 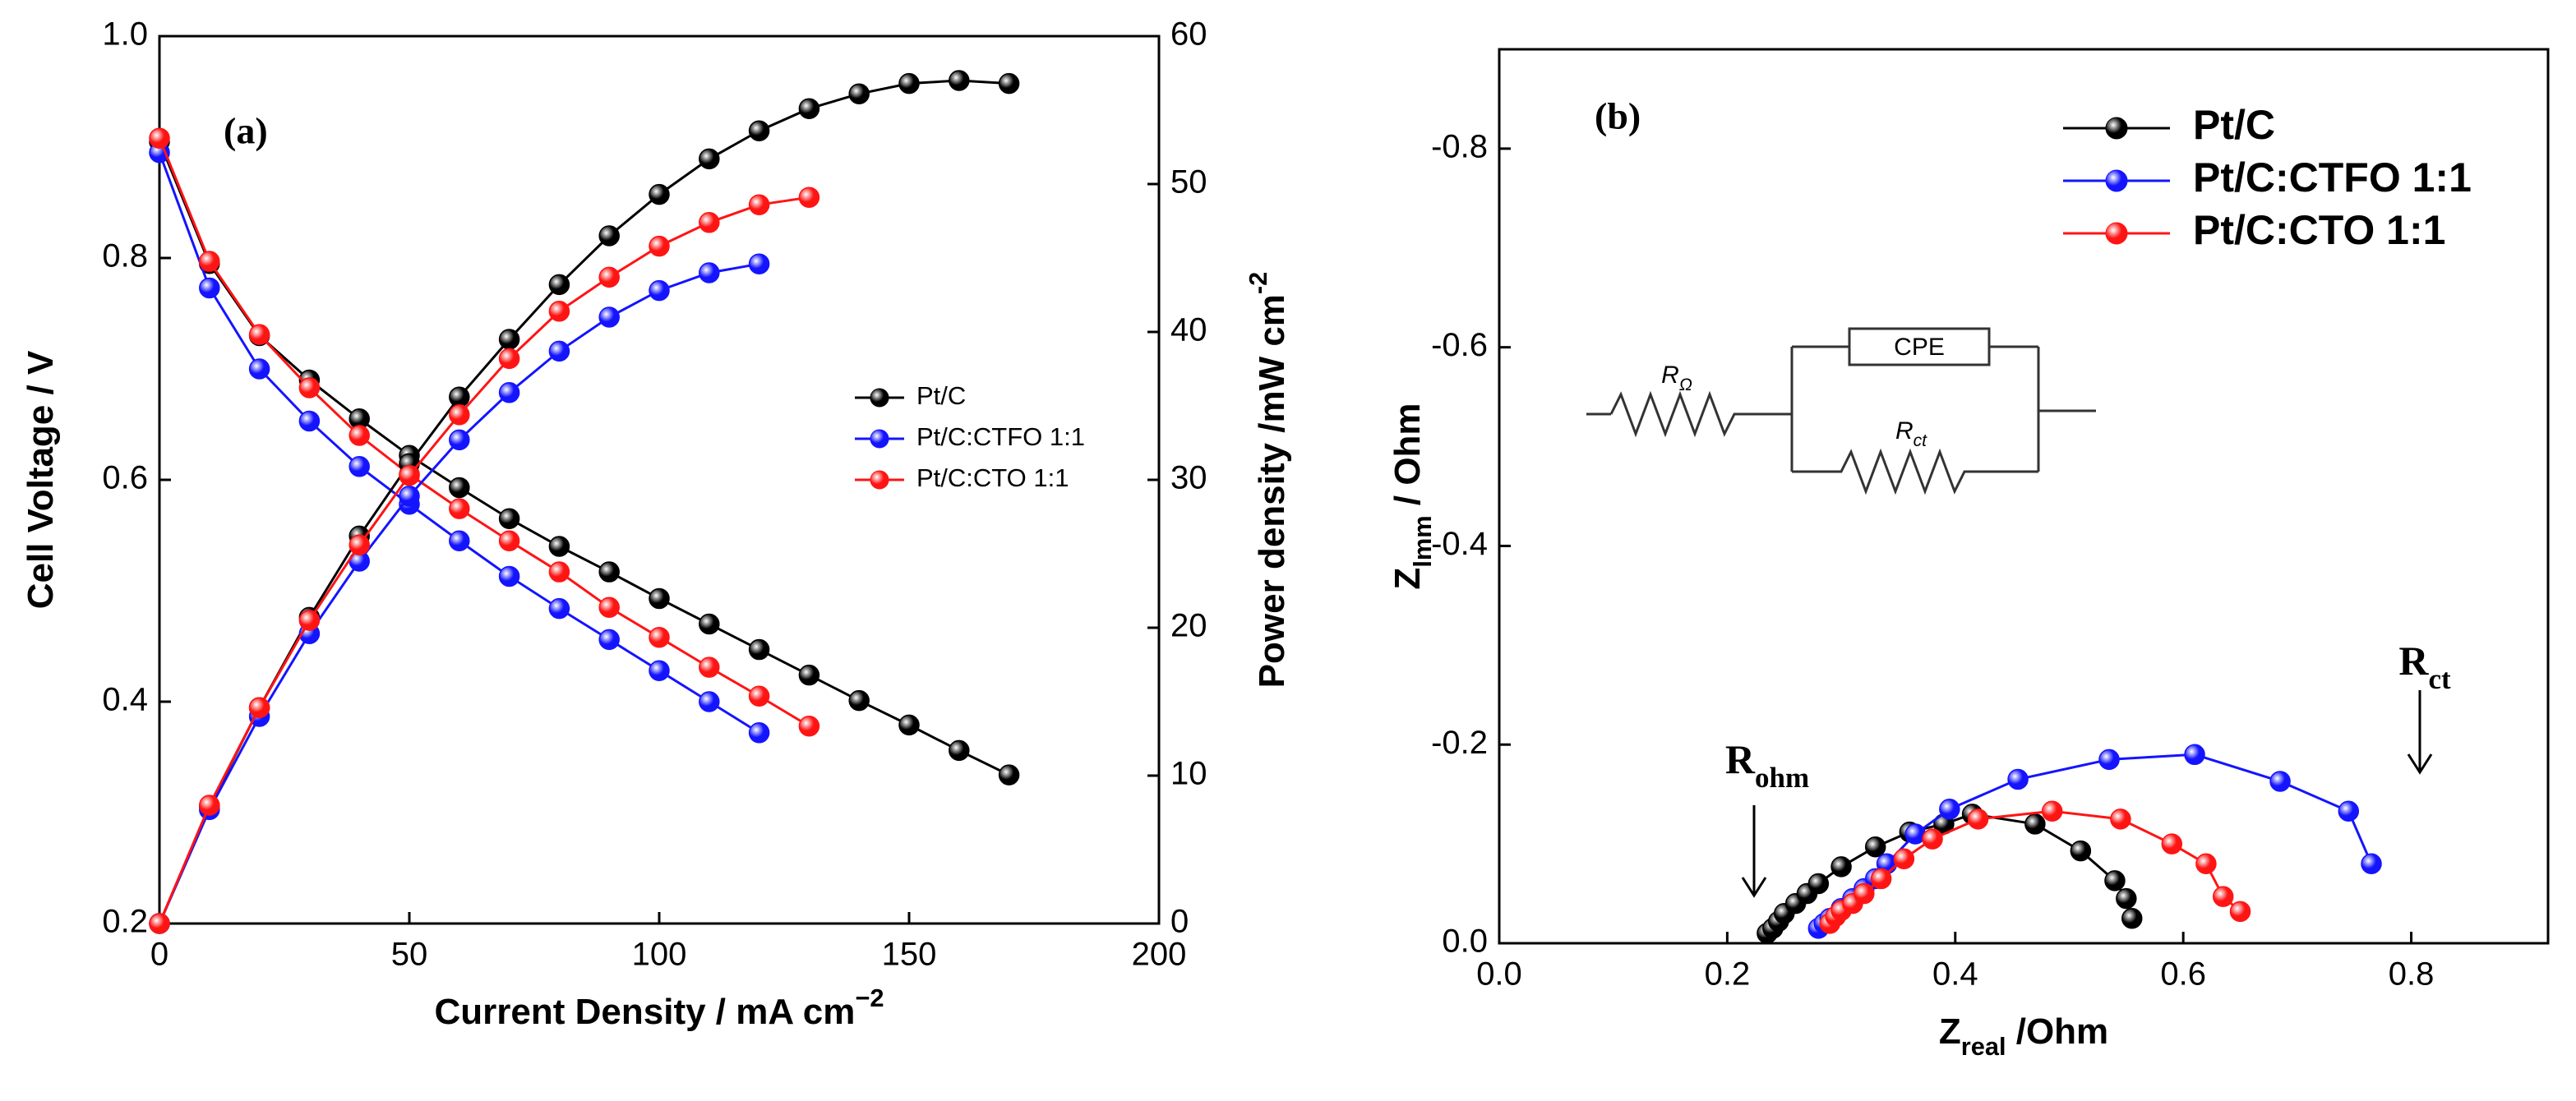 What do you see at coordinates (645, 1012) in the screenshot?
I see `x-axis-label-part: Current Density / mA cm` at bounding box center [645, 1012].